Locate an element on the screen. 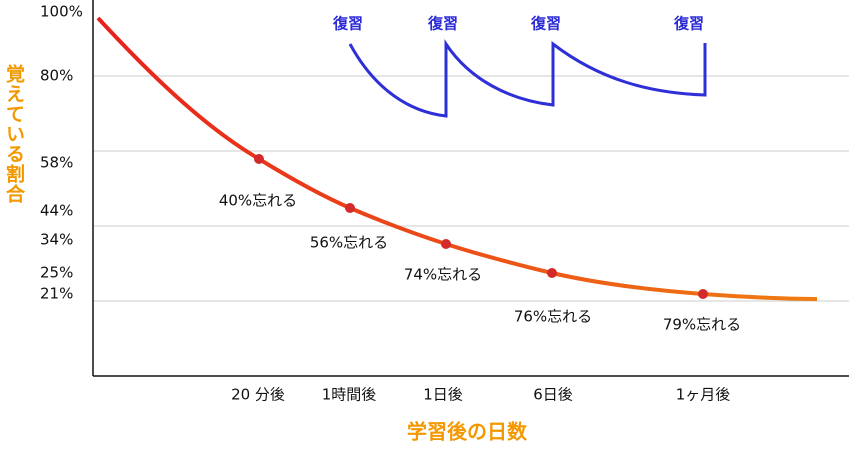  y-label: 25% is located at coordinates (56, 273).